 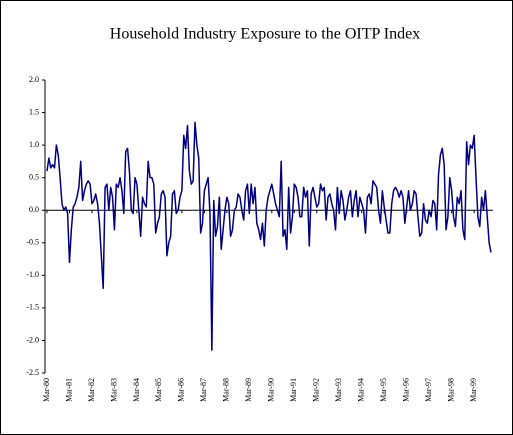 What do you see at coordinates (316, 390) in the screenshot?
I see `x-tick-label: Mar-92` at bounding box center [316, 390].